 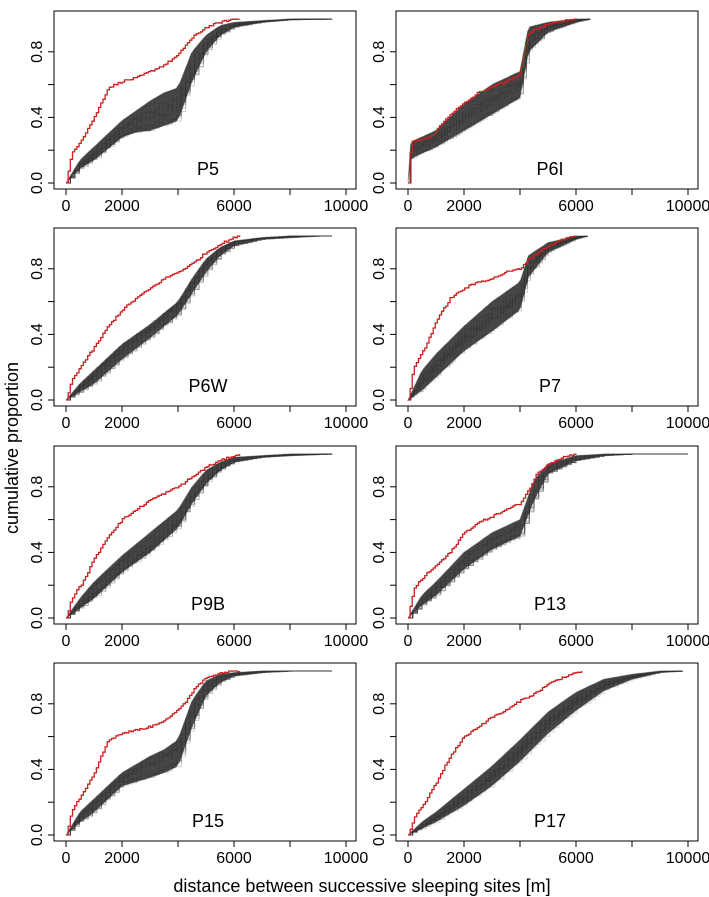 I want to click on panel-p6w: 0 2000 6000 10000 0.0 0.4 0.8 P6W, so click(x=199, y=329).